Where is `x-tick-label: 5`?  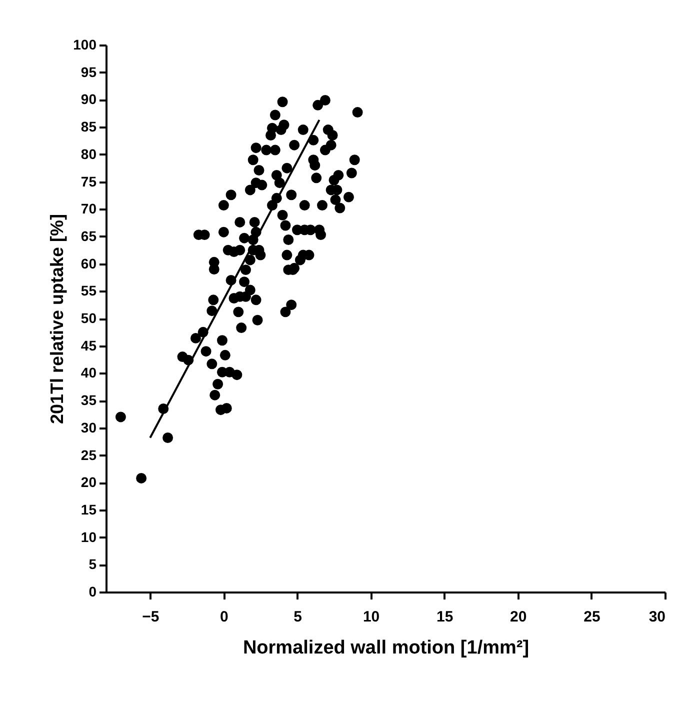 x-tick-label: 5 is located at coordinates (298, 617).